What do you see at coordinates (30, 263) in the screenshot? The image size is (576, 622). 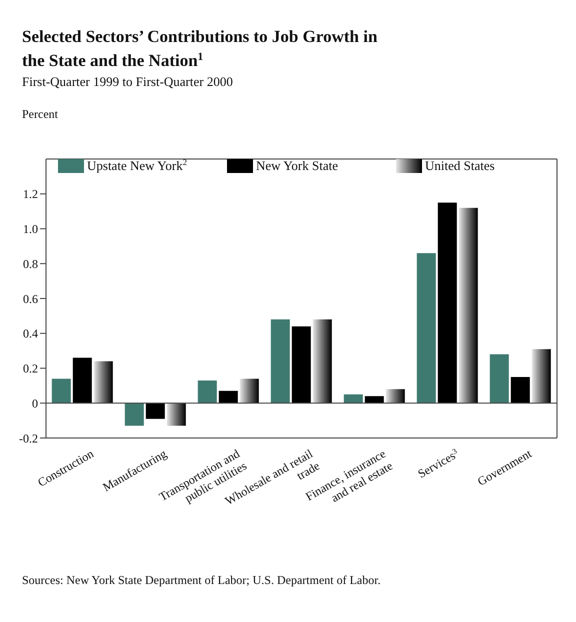 I see `y-tick-label: 0.8` at bounding box center [30, 263].